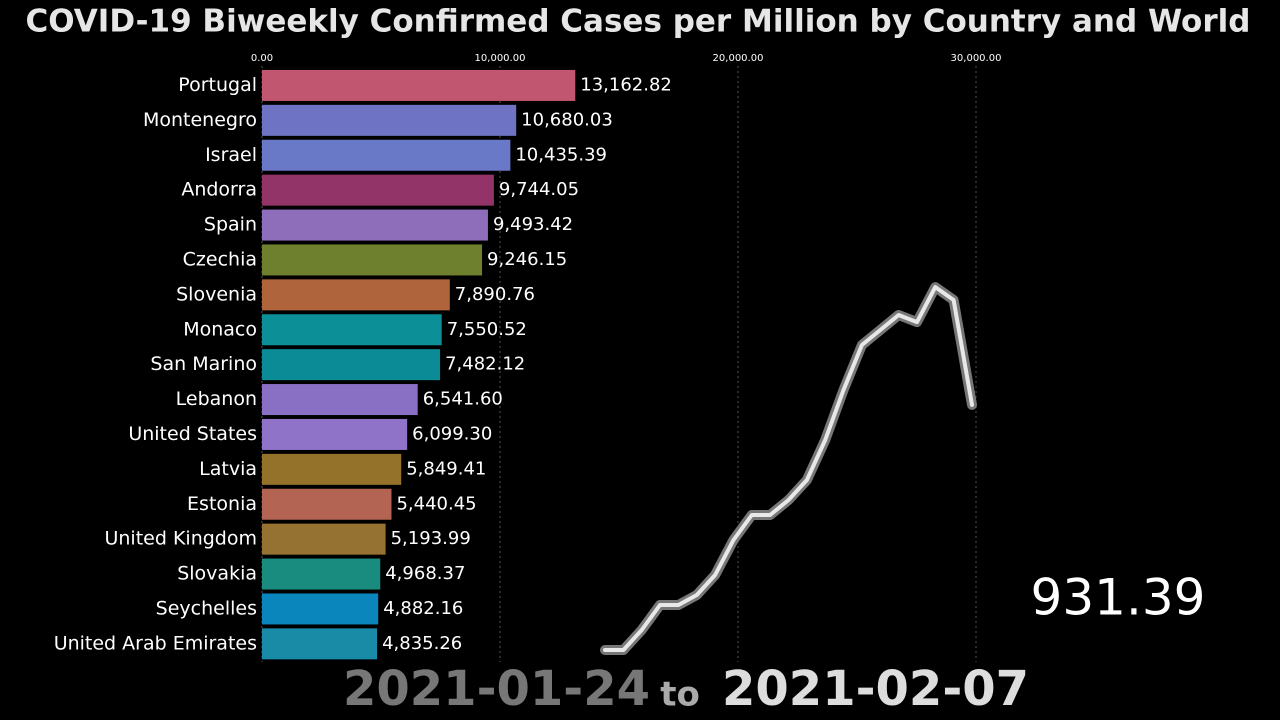 This screenshot has width=1280, height=720. What do you see at coordinates (875, 689) in the screenshot?
I see `date-end: 2021-02-07` at bounding box center [875, 689].